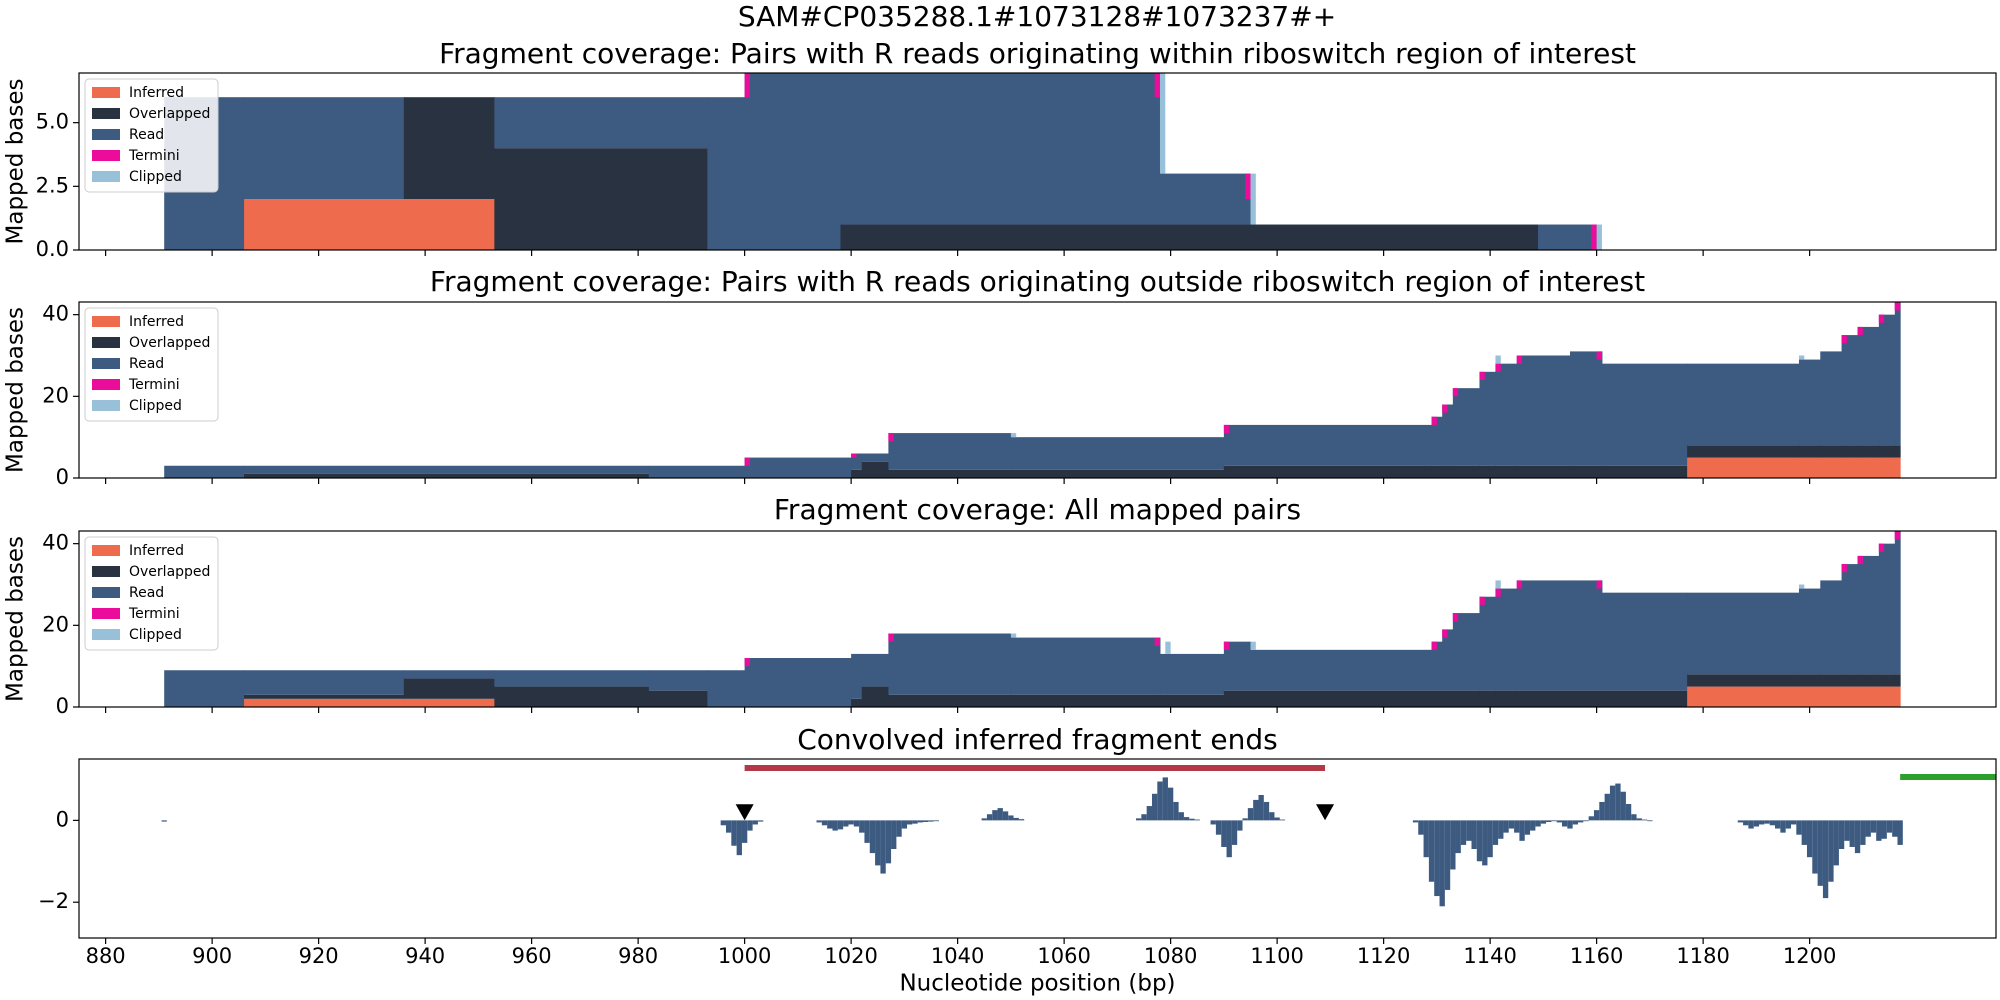  Describe the element at coordinates (146, 593) in the screenshot. I see `legend-label: Read` at that location.